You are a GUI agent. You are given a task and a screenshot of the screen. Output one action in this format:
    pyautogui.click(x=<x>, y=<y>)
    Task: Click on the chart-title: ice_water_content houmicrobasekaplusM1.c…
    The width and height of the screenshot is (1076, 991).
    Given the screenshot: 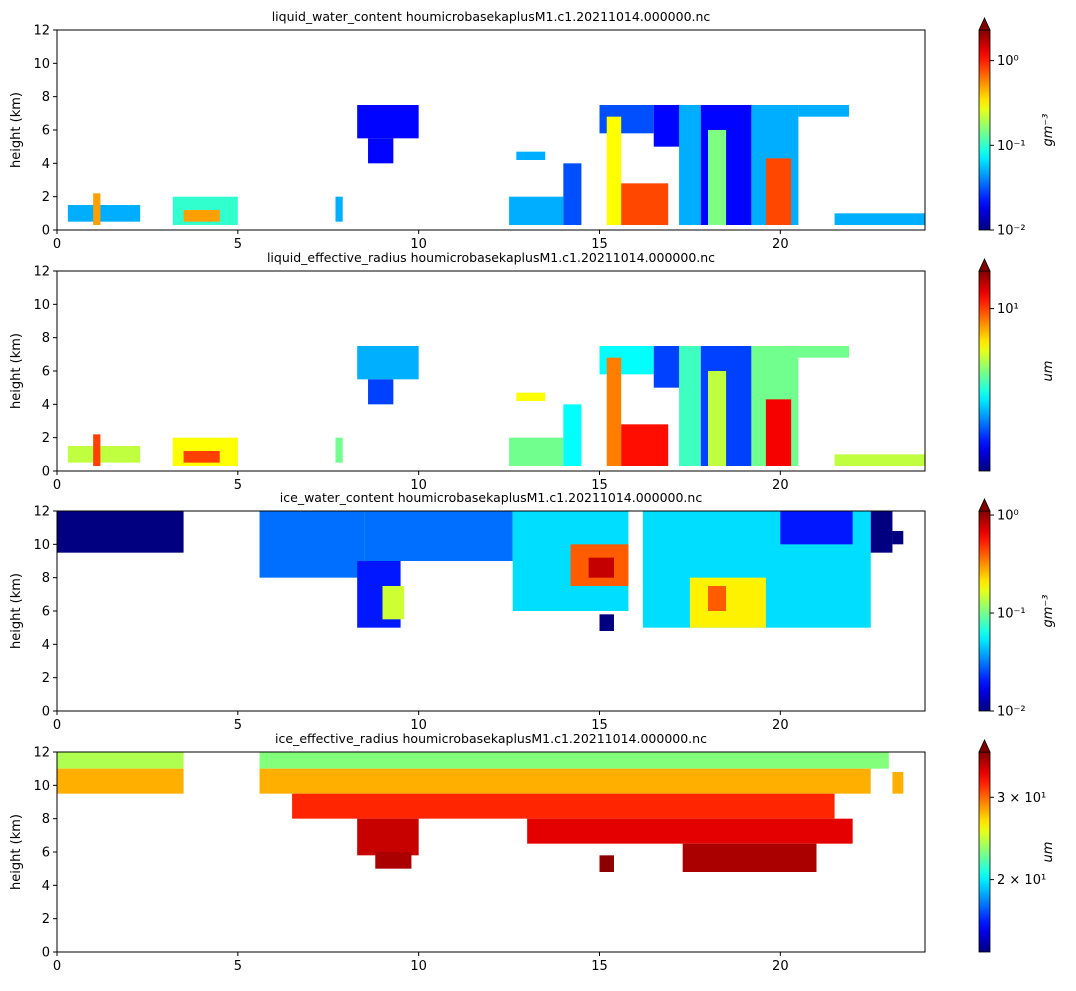 What is the action you would take?
    pyautogui.click(x=491, y=497)
    